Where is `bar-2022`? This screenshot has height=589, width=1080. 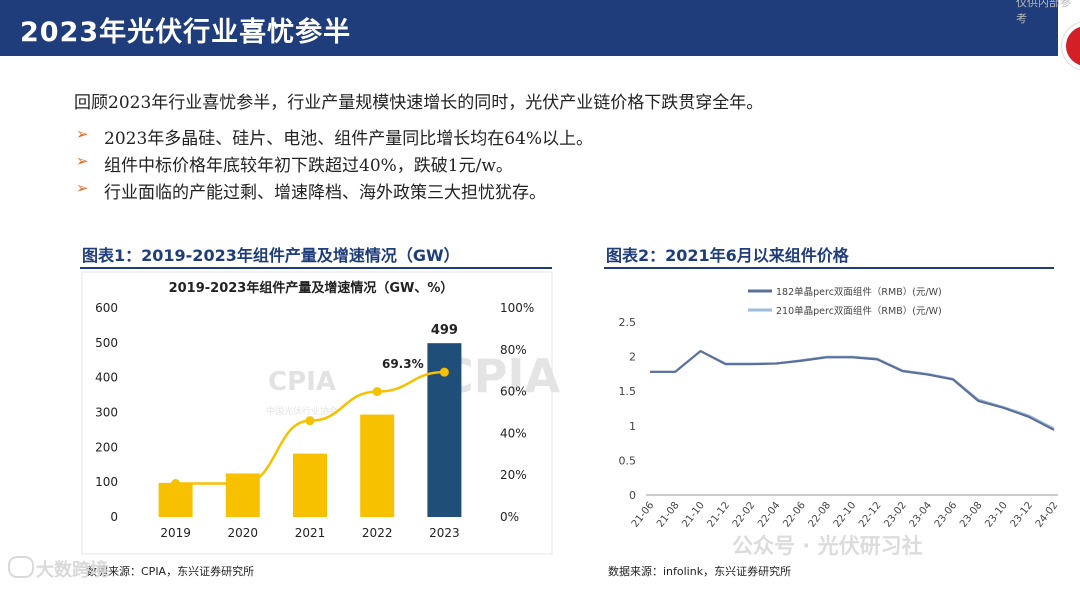
bar-2022 is located at coordinates (377, 465).